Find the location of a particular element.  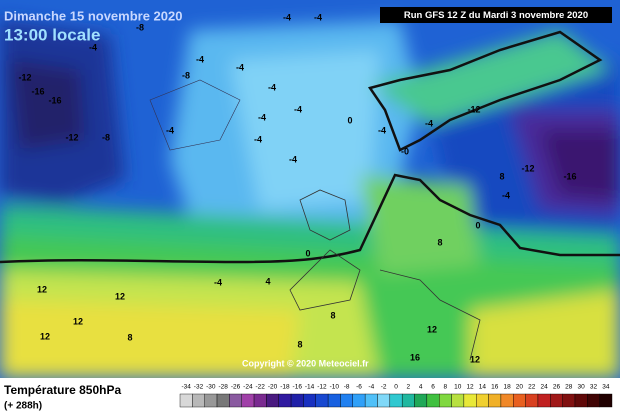

scale-label: 0 is located at coordinates (396, 387).